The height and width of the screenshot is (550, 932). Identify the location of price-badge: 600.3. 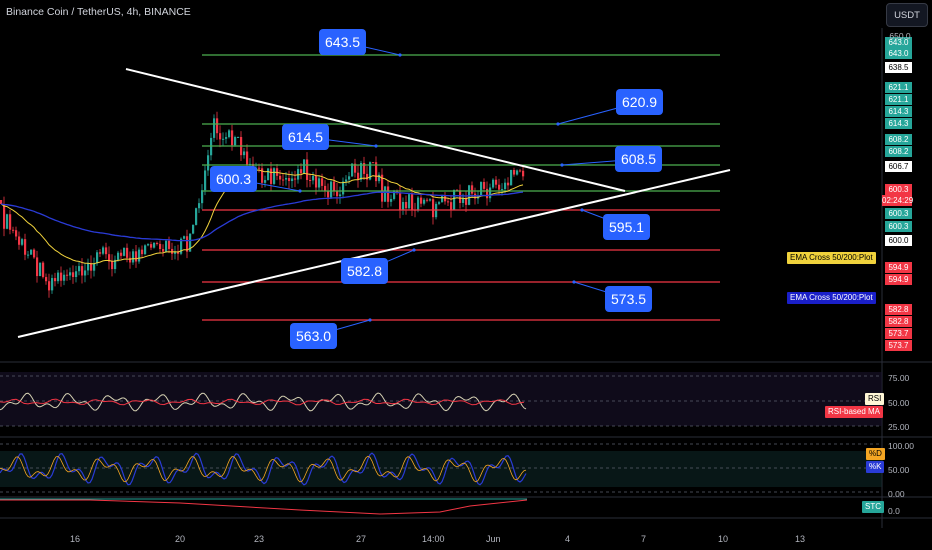
(898, 213).